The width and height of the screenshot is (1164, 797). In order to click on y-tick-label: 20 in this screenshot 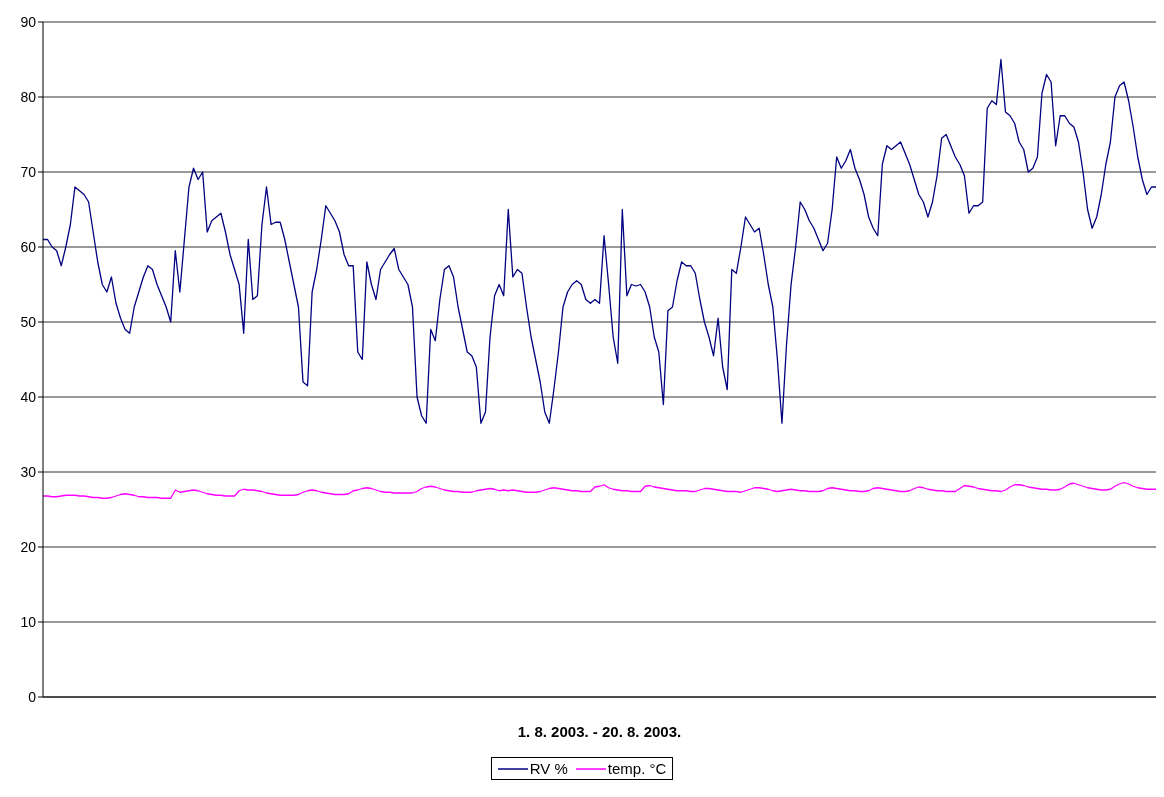, I will do `click(28, 546)`.